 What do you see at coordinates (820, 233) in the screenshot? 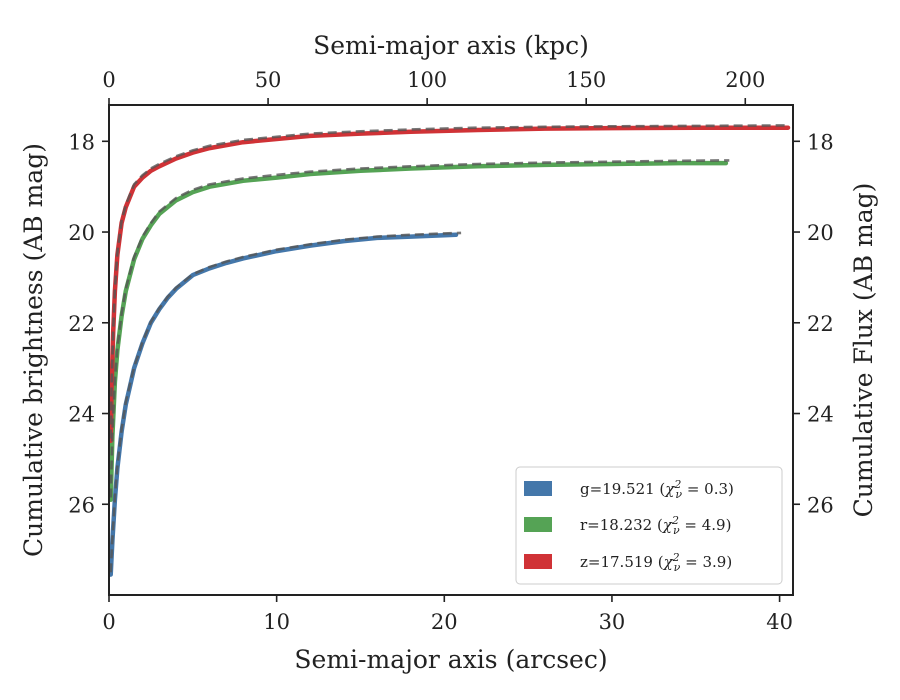
I see `right-y-tick-label: 20` at bounding box center [820, 233].